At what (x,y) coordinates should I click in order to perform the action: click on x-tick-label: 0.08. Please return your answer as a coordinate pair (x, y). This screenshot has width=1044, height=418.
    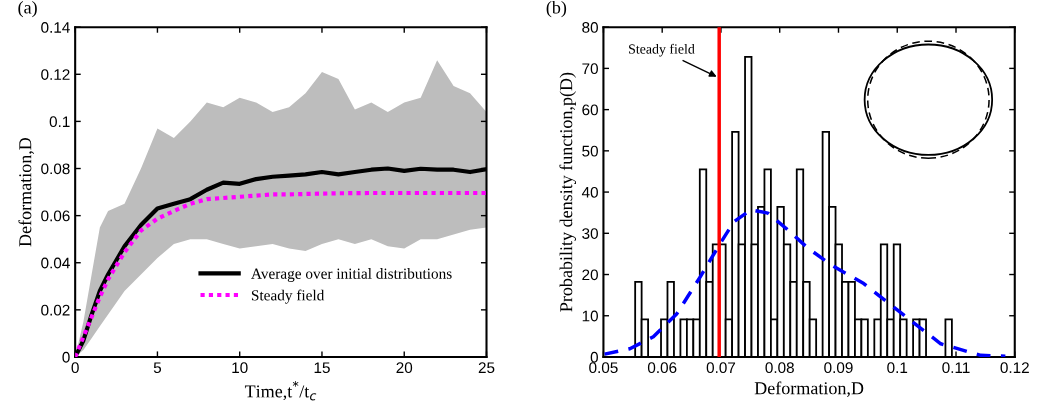
    Looking at the image, I should click on (779, 368).